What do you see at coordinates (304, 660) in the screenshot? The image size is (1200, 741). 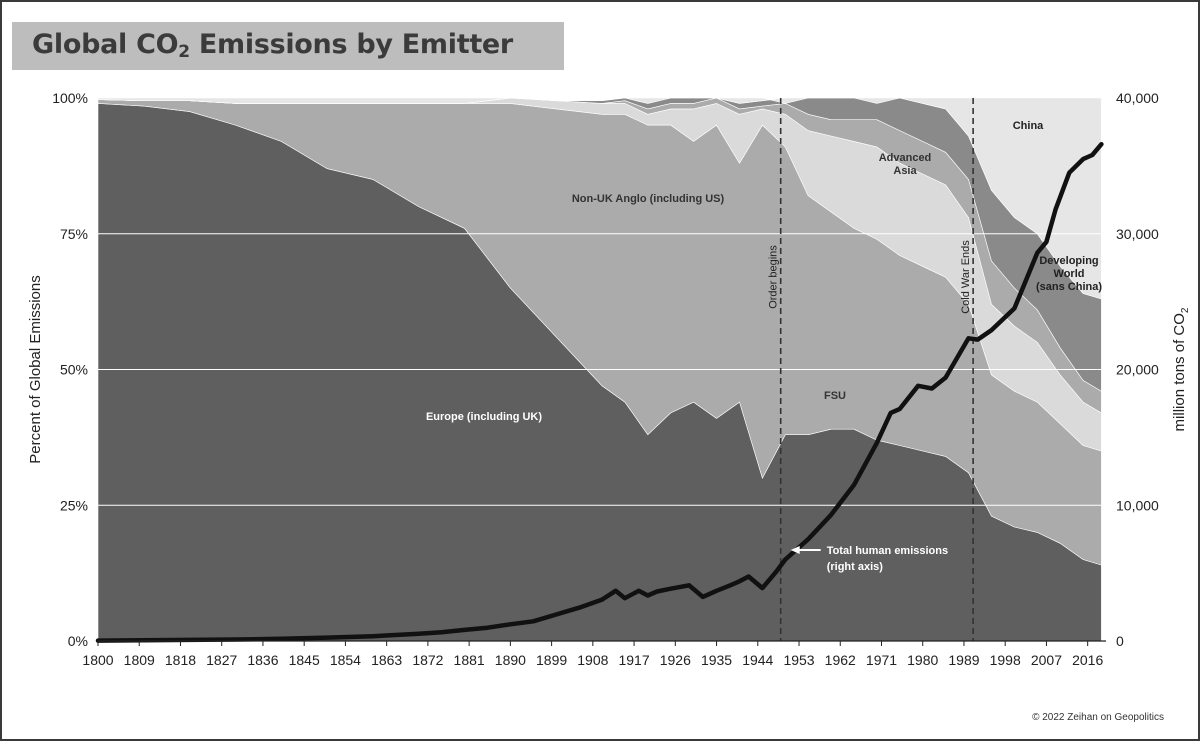 I see `x-tick-label: 1845` at bounding box center [304, 660].